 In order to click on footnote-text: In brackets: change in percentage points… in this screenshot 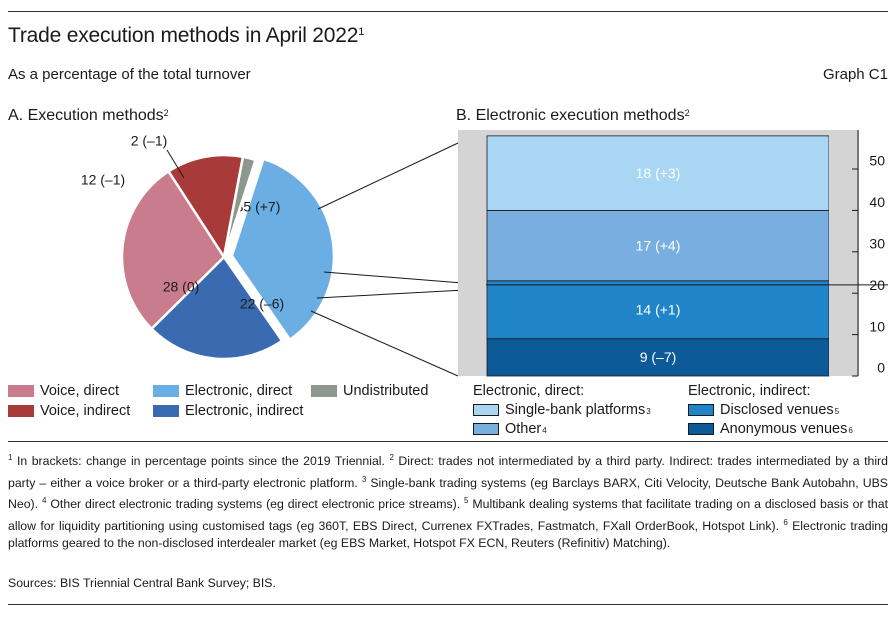, I will do `click(201, 461)`.